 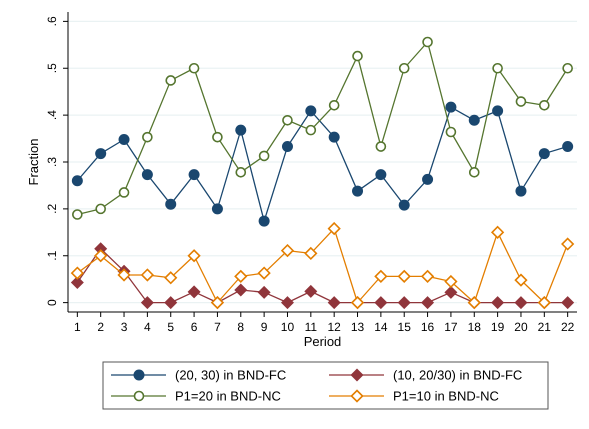 I want to click on x-tick-label: 9, so click(x=264, y=327).